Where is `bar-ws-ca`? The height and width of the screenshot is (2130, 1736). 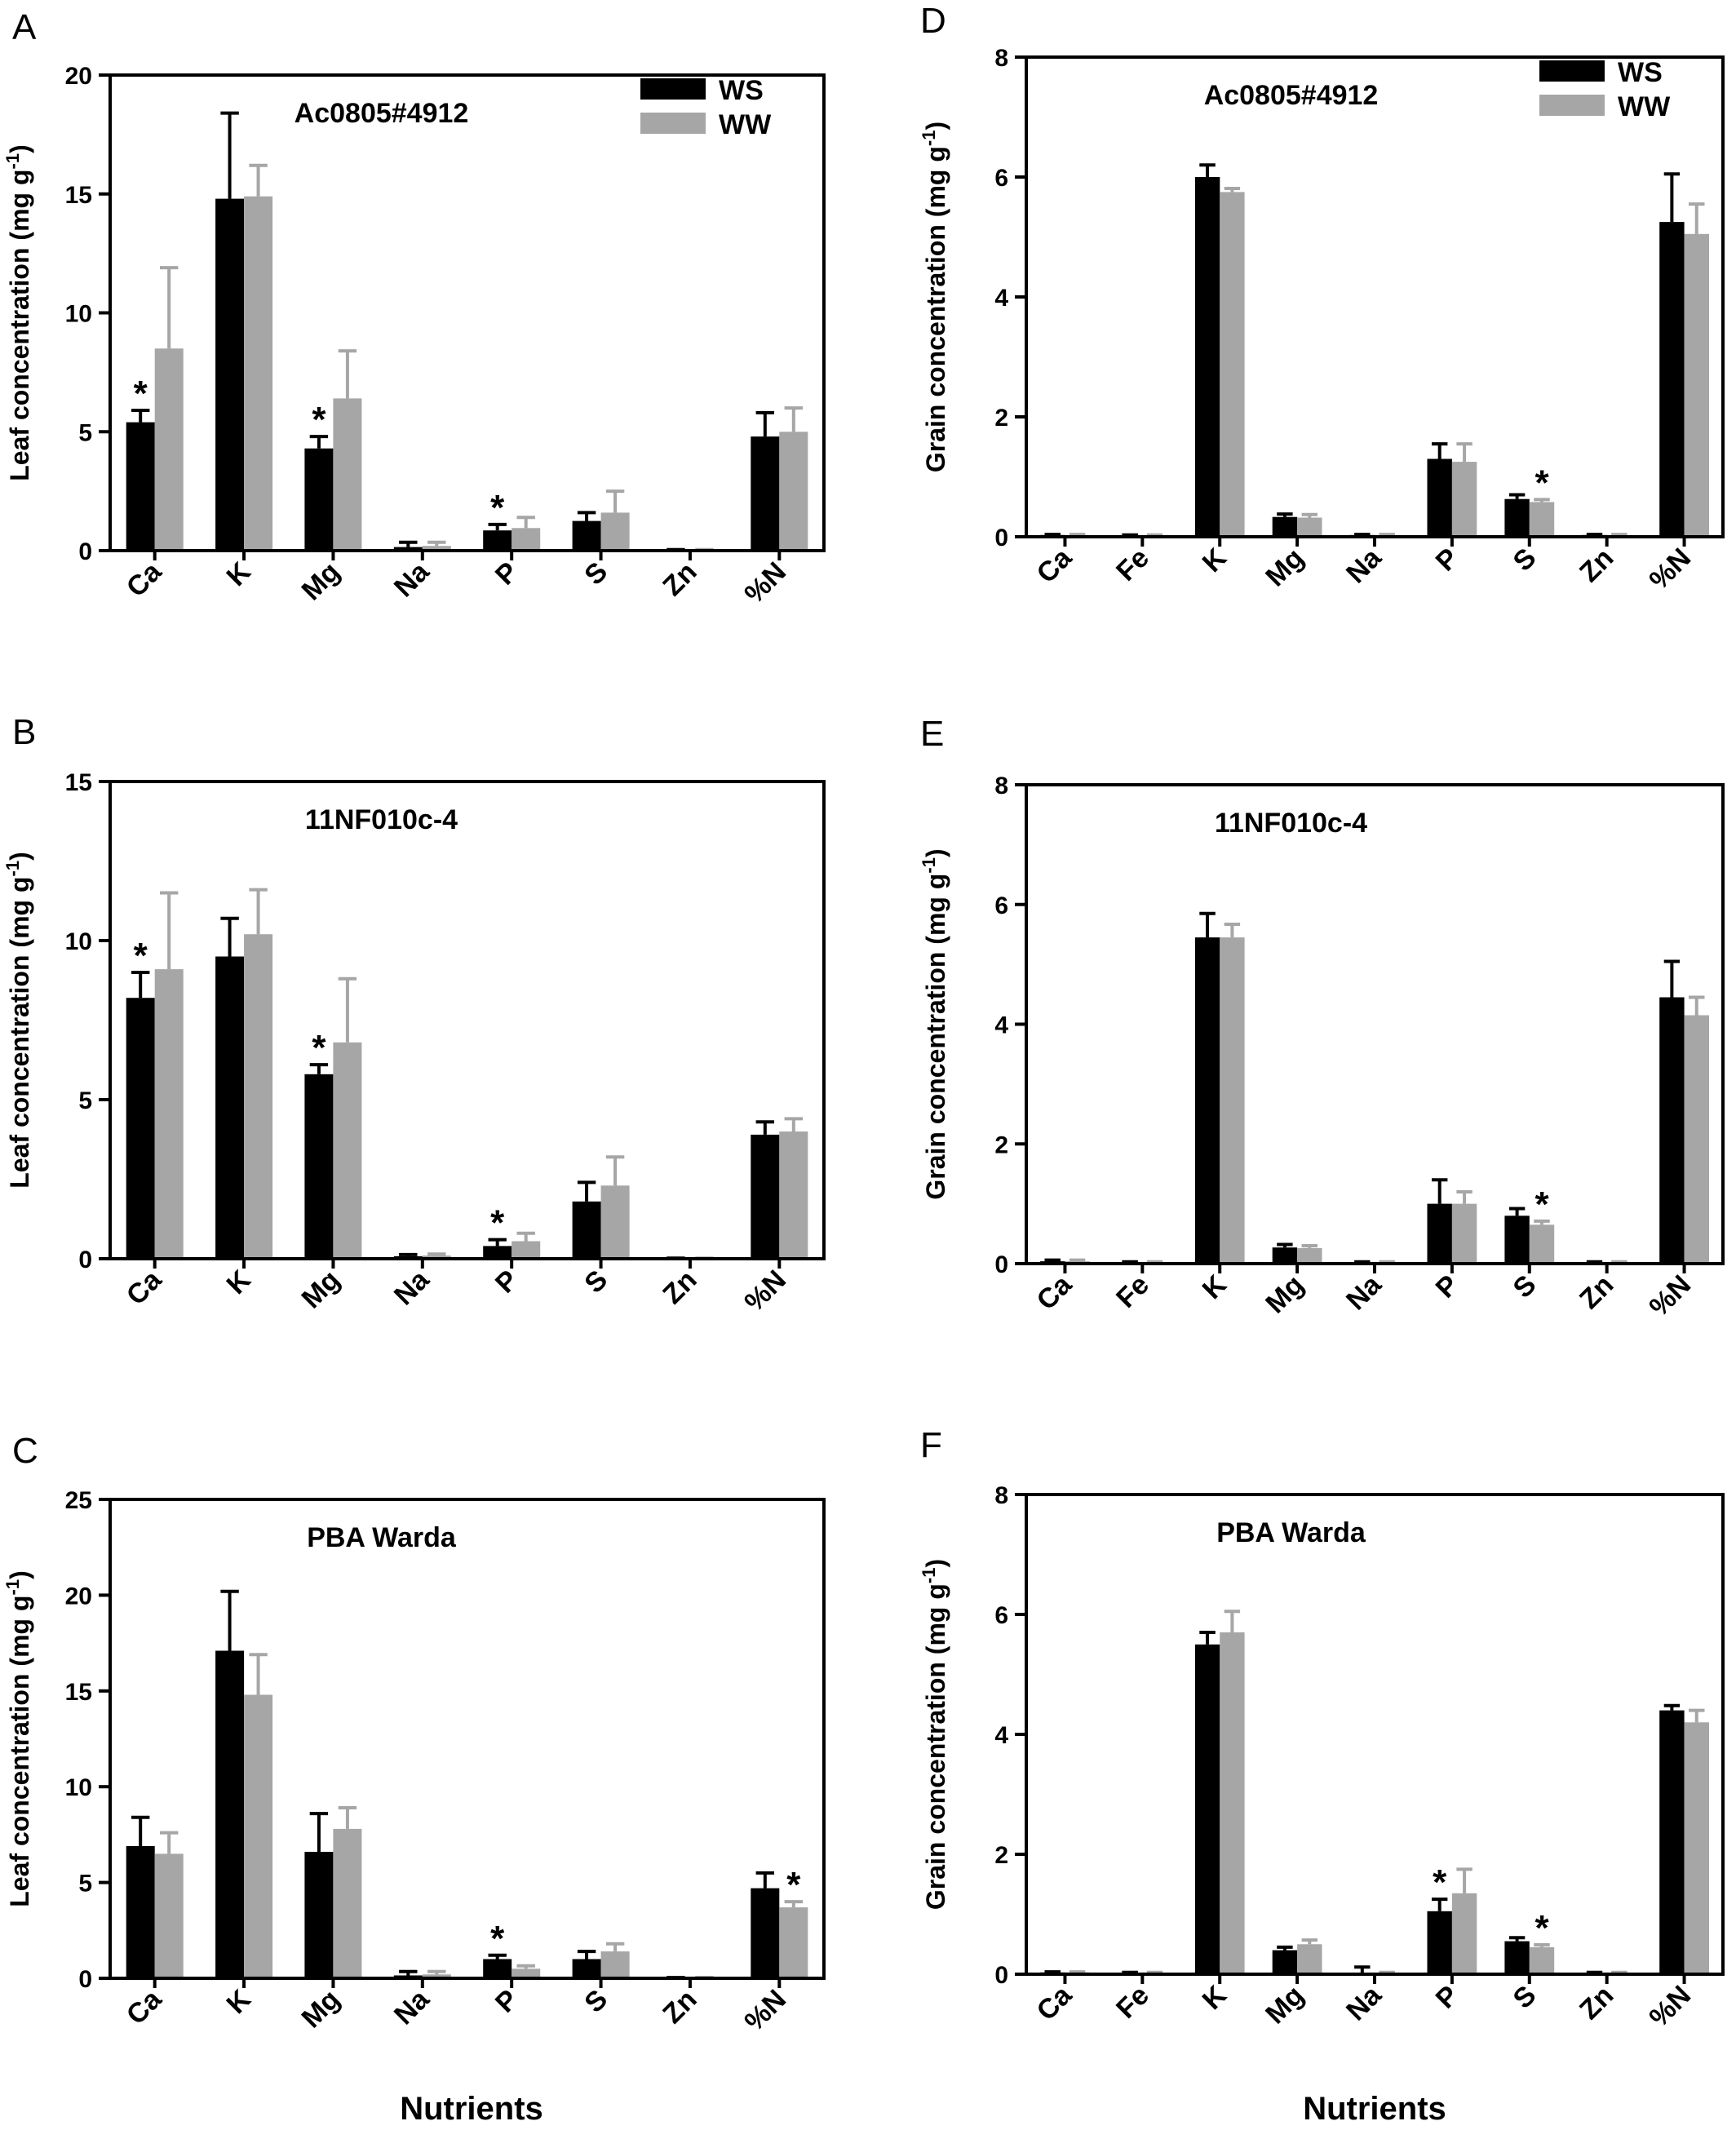
bar-ws-ca is located at coordinates (140, 487).